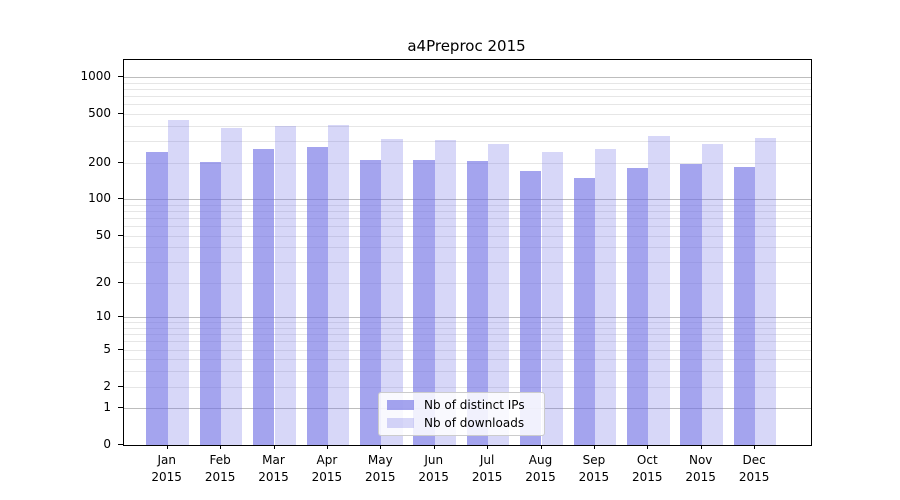 This screenshot has height=500, width=900. Describe the element at coordinates (103, 281) in the screenshot. I see `y-tick-label: 20` at that location.